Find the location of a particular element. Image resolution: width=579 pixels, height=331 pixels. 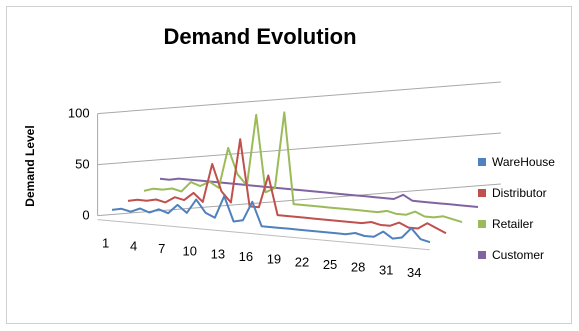

legend-swatch-warehouse is located at coordinates (482, 161).